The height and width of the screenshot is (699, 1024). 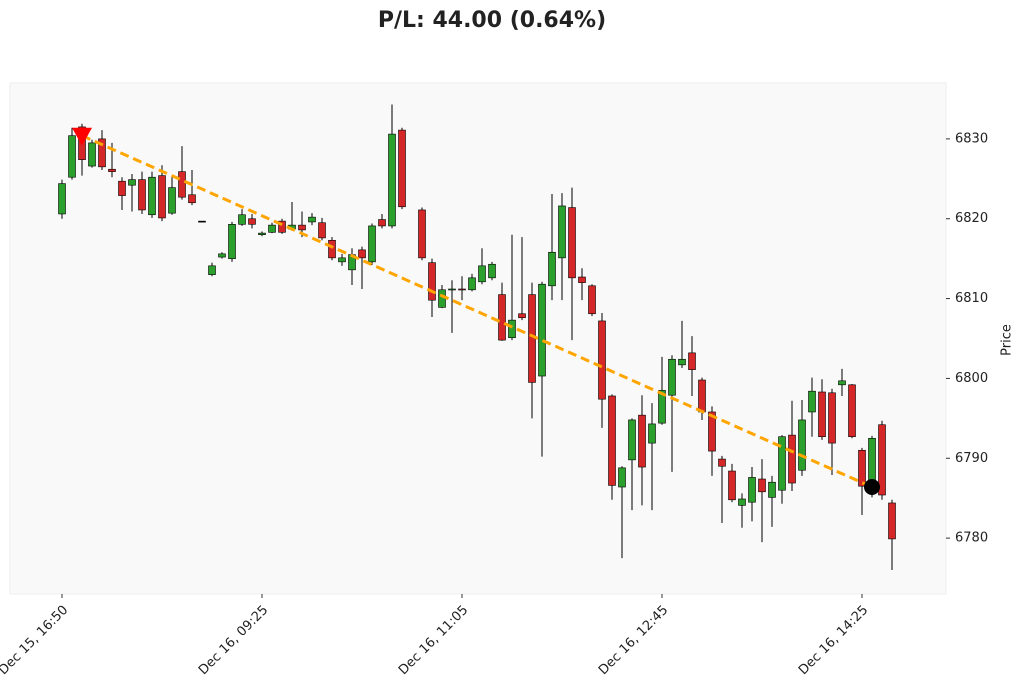 What do you see at coordinates (233, 640) in the screenshot?
I see `x-tick-label: Dec 16, 09:25` at bounding box center [233, 640].